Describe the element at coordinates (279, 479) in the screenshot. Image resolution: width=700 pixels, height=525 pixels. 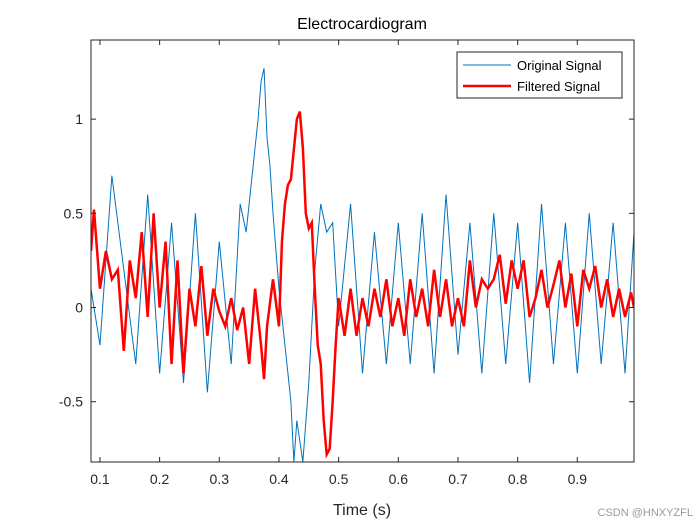
I see `x-tick-label: 0.4` at that location.